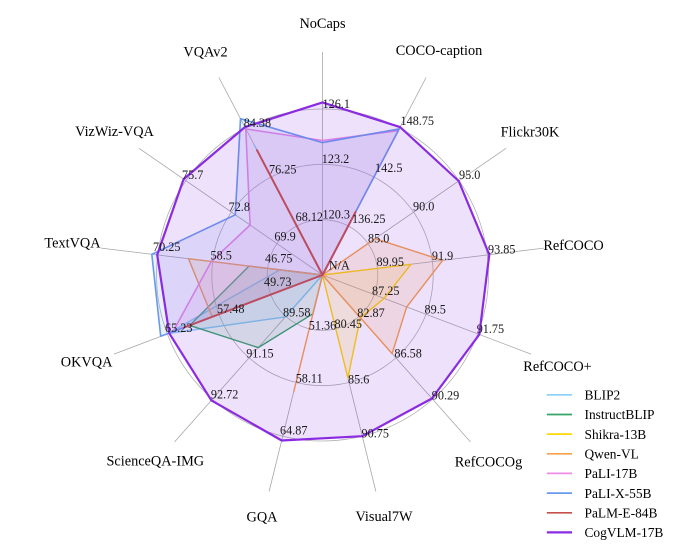  Describe the element at coordinates (257, 123) in the screenshot. I see `svg-text: 84.38` at that location.